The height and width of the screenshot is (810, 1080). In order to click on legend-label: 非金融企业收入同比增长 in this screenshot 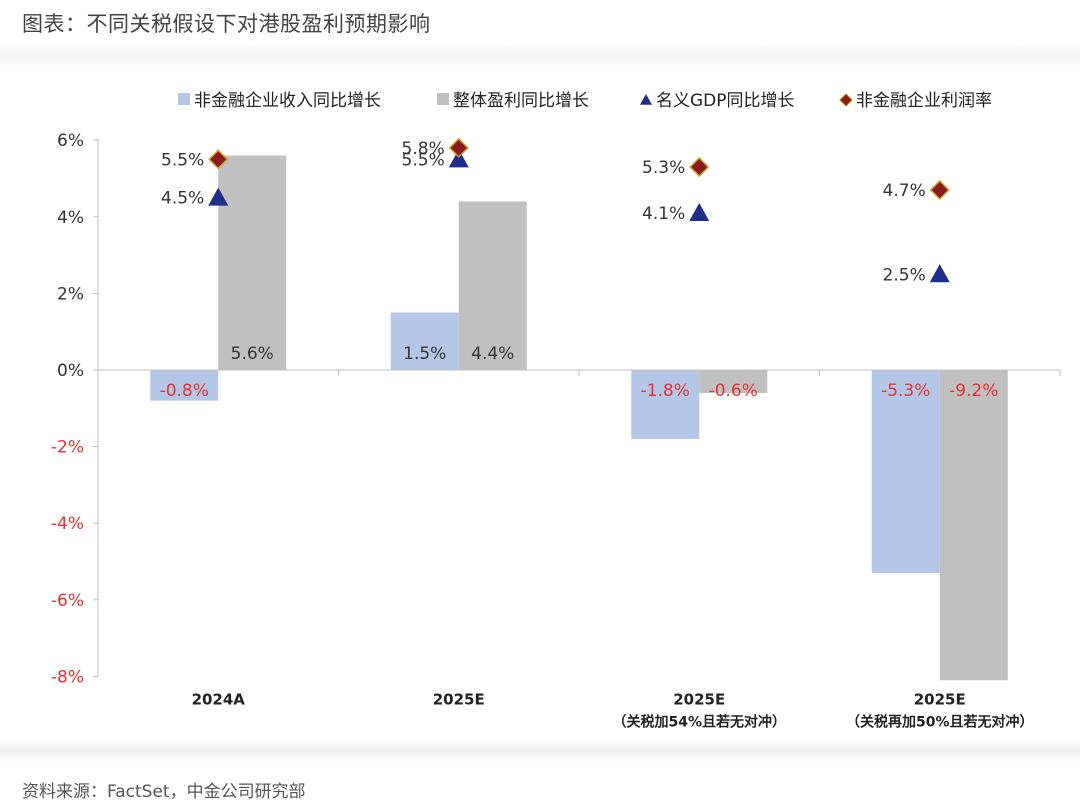, I will do `click(287, 101)`.